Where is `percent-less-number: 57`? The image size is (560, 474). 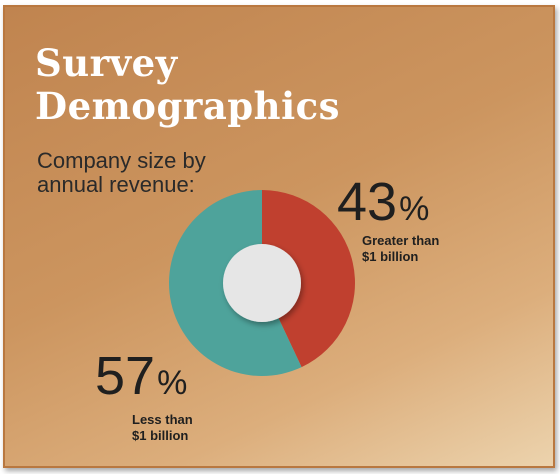 percent-less-number: 57 is located at coordinates (125, 376).